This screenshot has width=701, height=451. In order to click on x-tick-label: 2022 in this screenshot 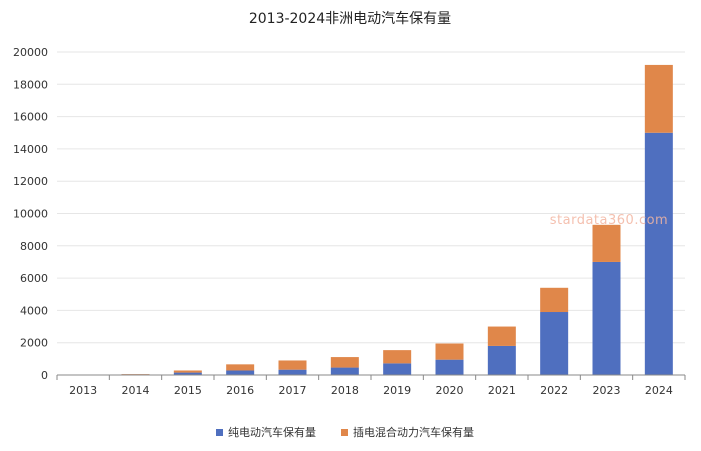, I will do `click(554, 390)`.